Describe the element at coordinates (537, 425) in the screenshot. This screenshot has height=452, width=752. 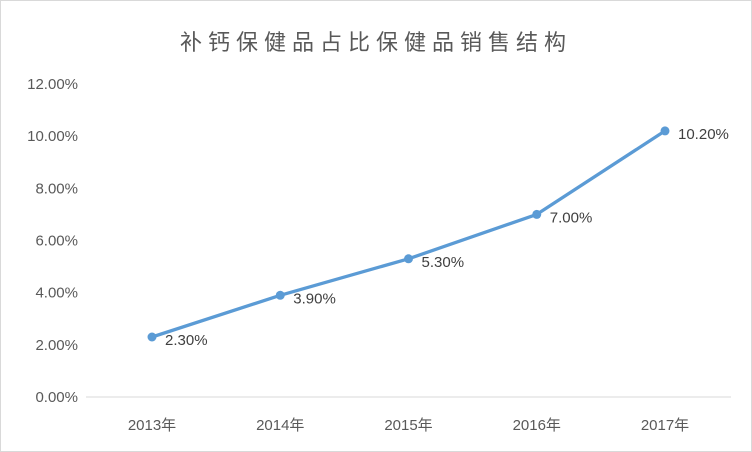
I see `x-axis-tick-label: 2016年` at that location.